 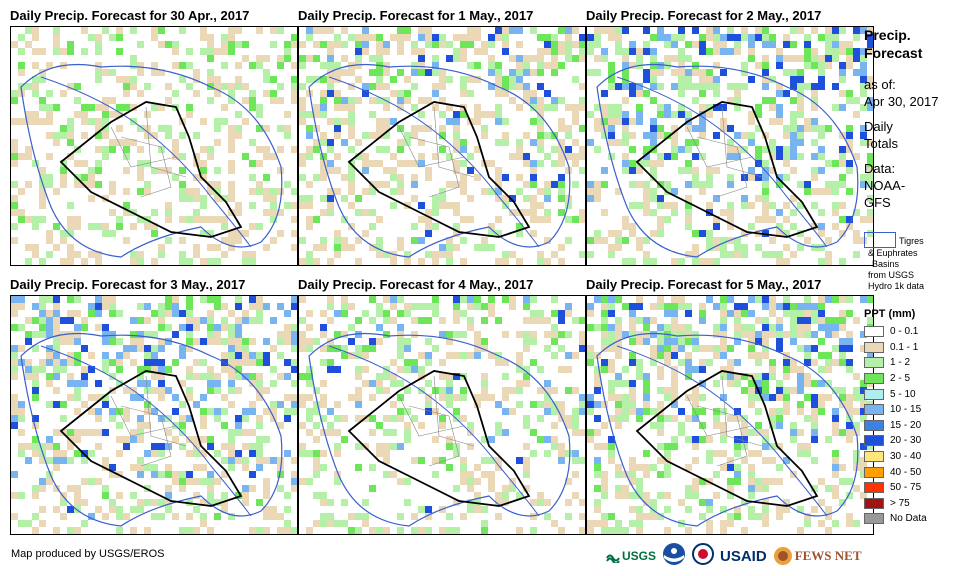 I want to click on basin-swatch, so click(x=880, y=240).